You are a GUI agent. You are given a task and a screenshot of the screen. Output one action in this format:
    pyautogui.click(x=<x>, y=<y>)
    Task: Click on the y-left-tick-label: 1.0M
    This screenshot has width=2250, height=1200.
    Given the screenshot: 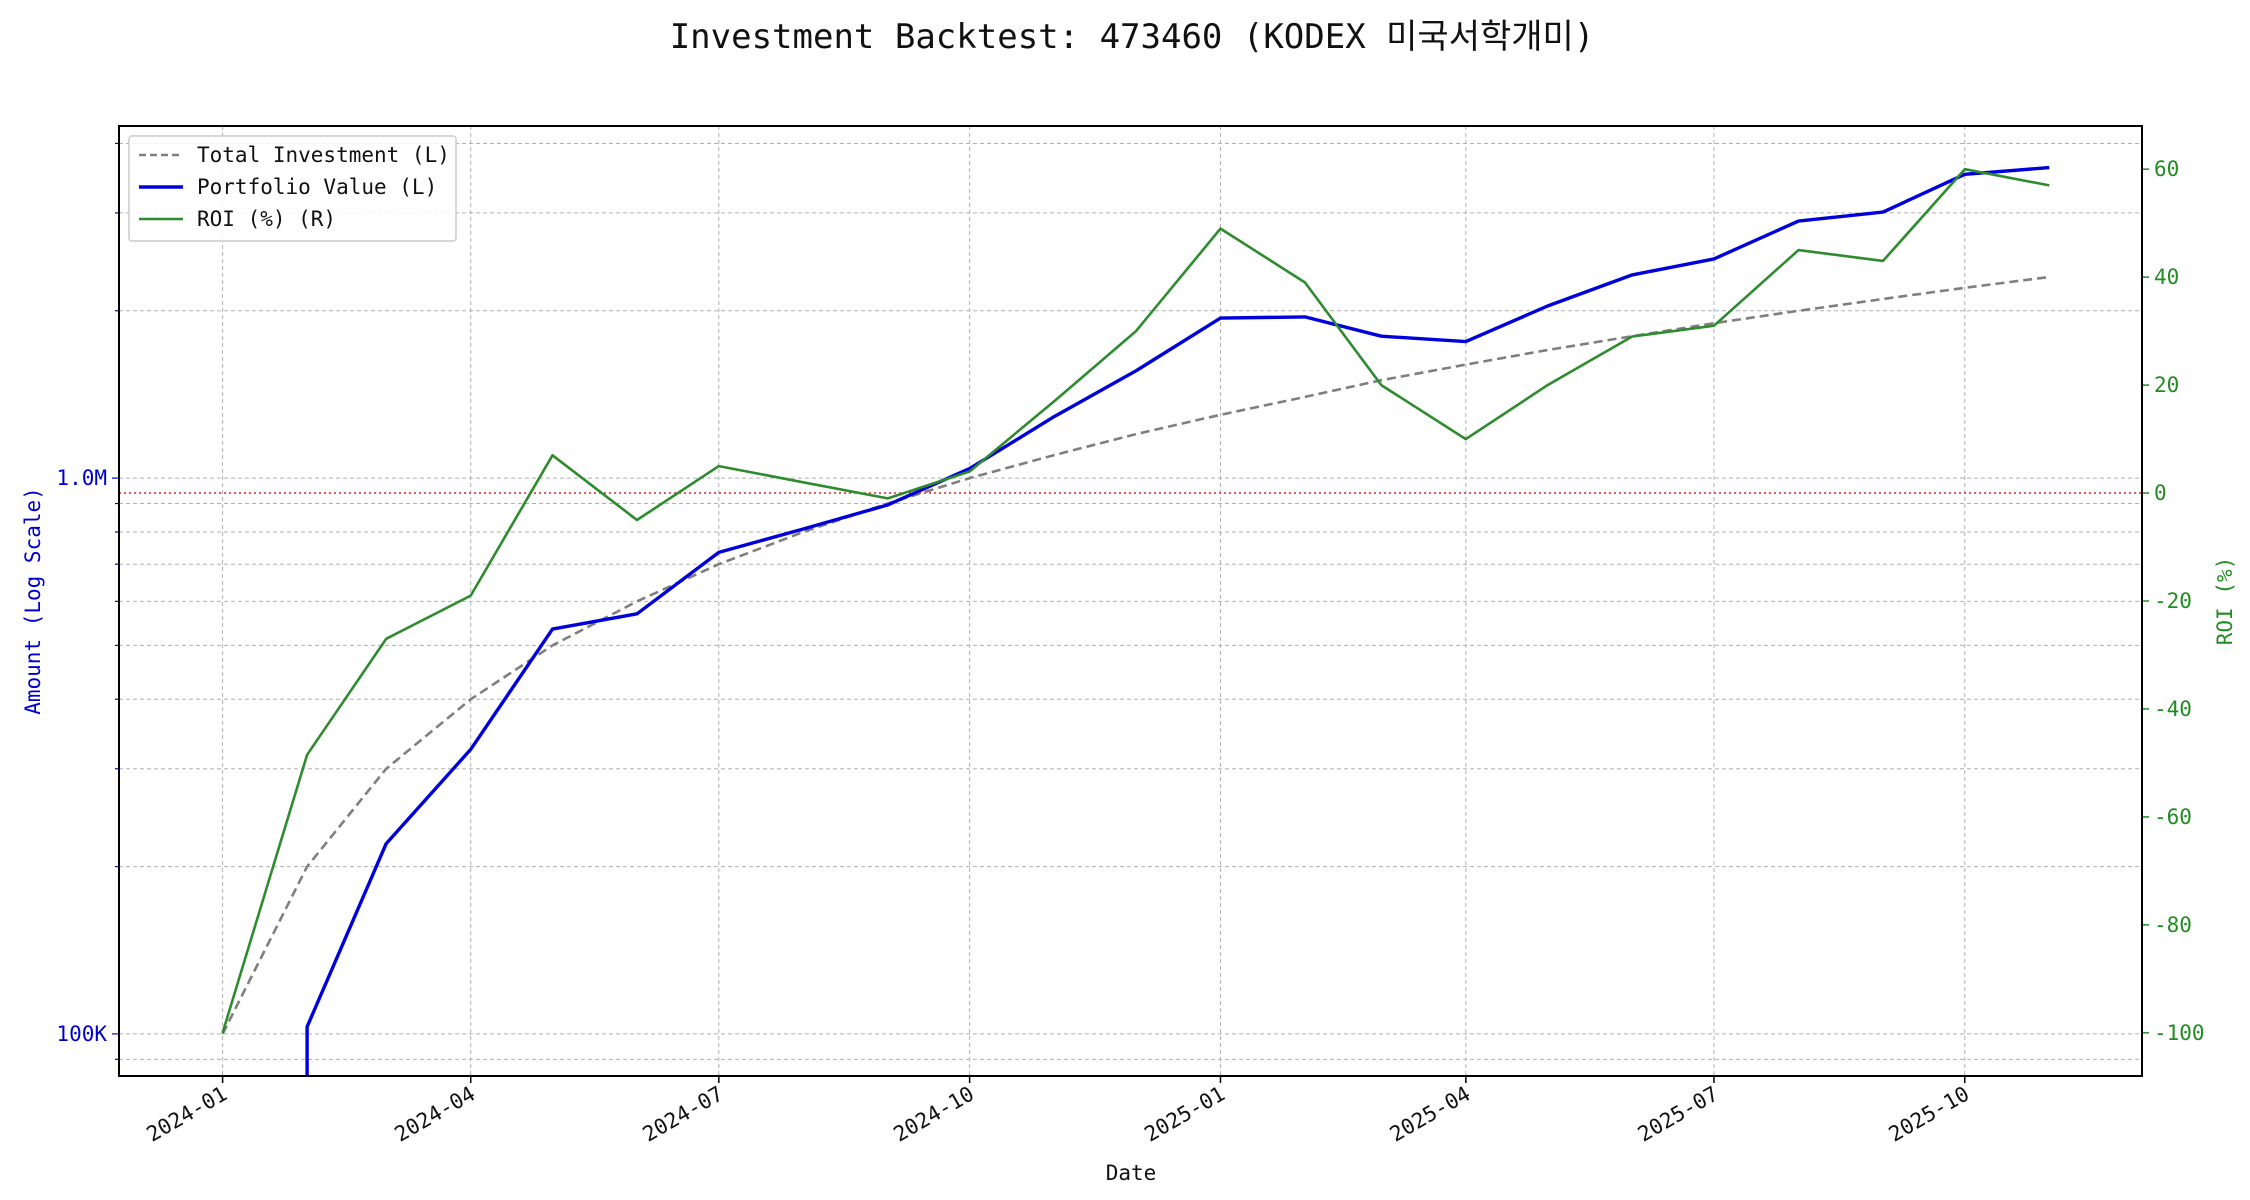 What is the action you would take?
    pyautogui.click(x=81, y=478)
    